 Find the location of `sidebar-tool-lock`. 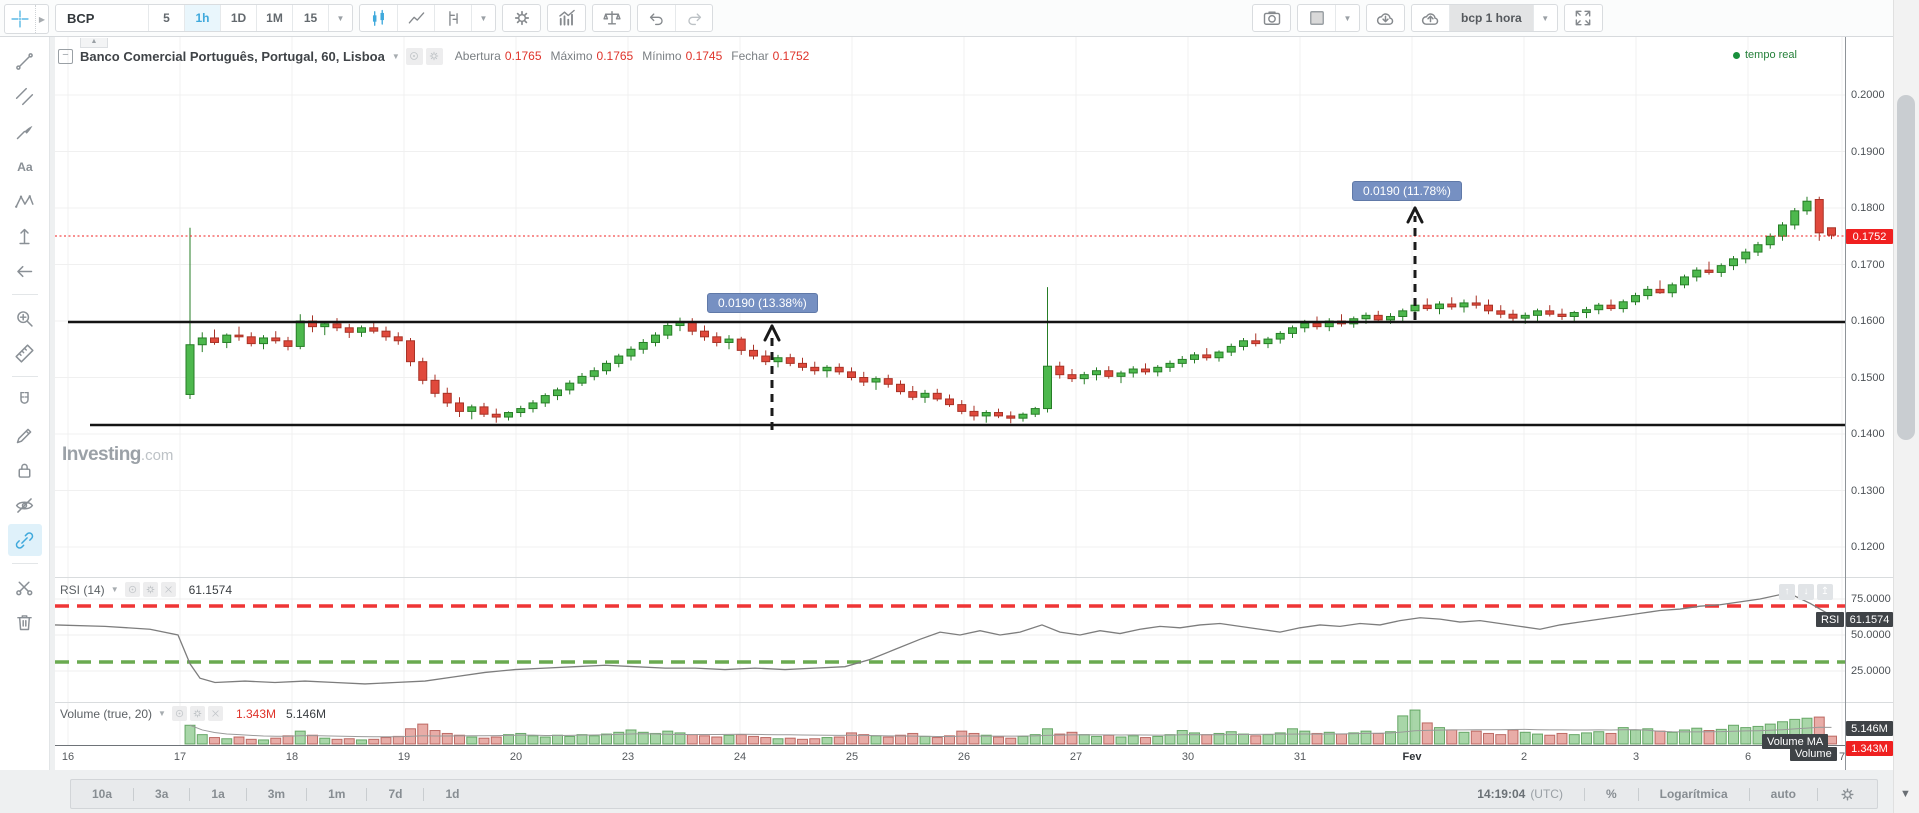

sidebar-tool-lock is located at coordinates (25, 470).